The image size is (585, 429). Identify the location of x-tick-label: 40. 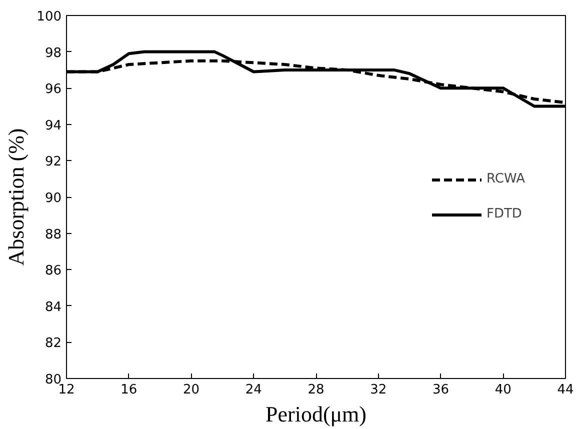
(503, 390).